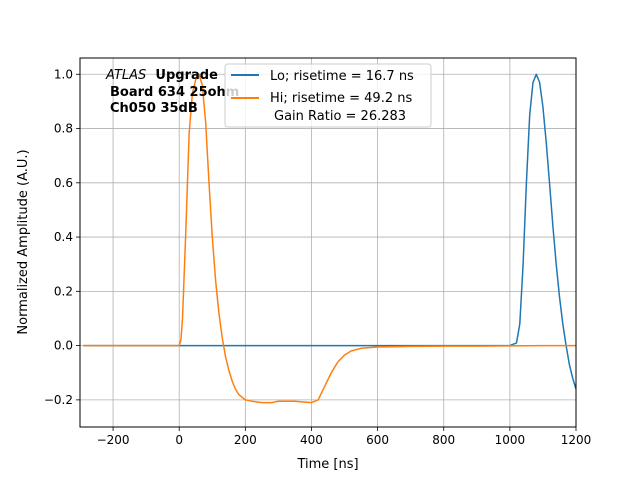 This screenshot has height=480, width=640. What do you see at coordinates (23, 241) in the screenshot?
I see `y-axis-label: Normalized Amplitude (A.U.)` at bounding box center [23, 241].